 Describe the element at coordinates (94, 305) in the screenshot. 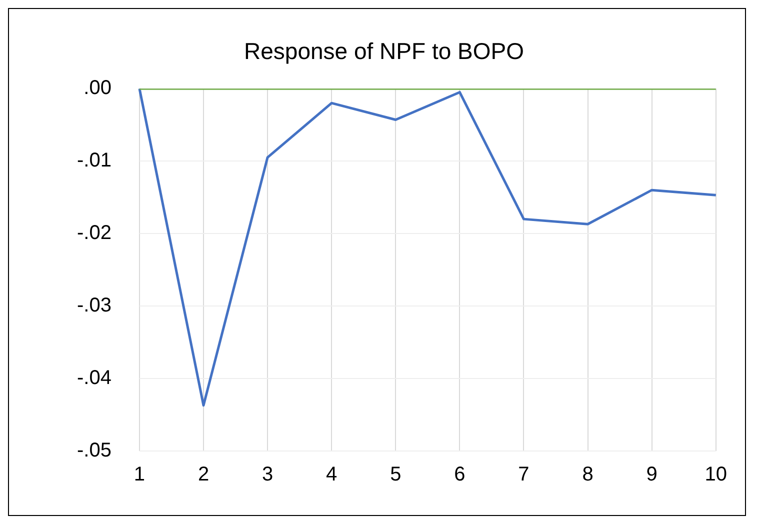

I see `y-tick-label: -.03` at that location.